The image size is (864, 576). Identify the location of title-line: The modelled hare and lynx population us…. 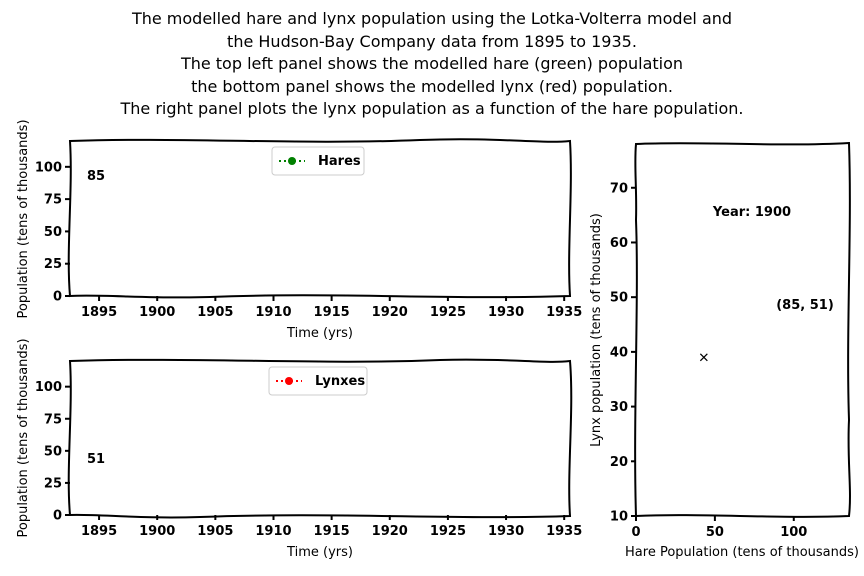
(432, 18).